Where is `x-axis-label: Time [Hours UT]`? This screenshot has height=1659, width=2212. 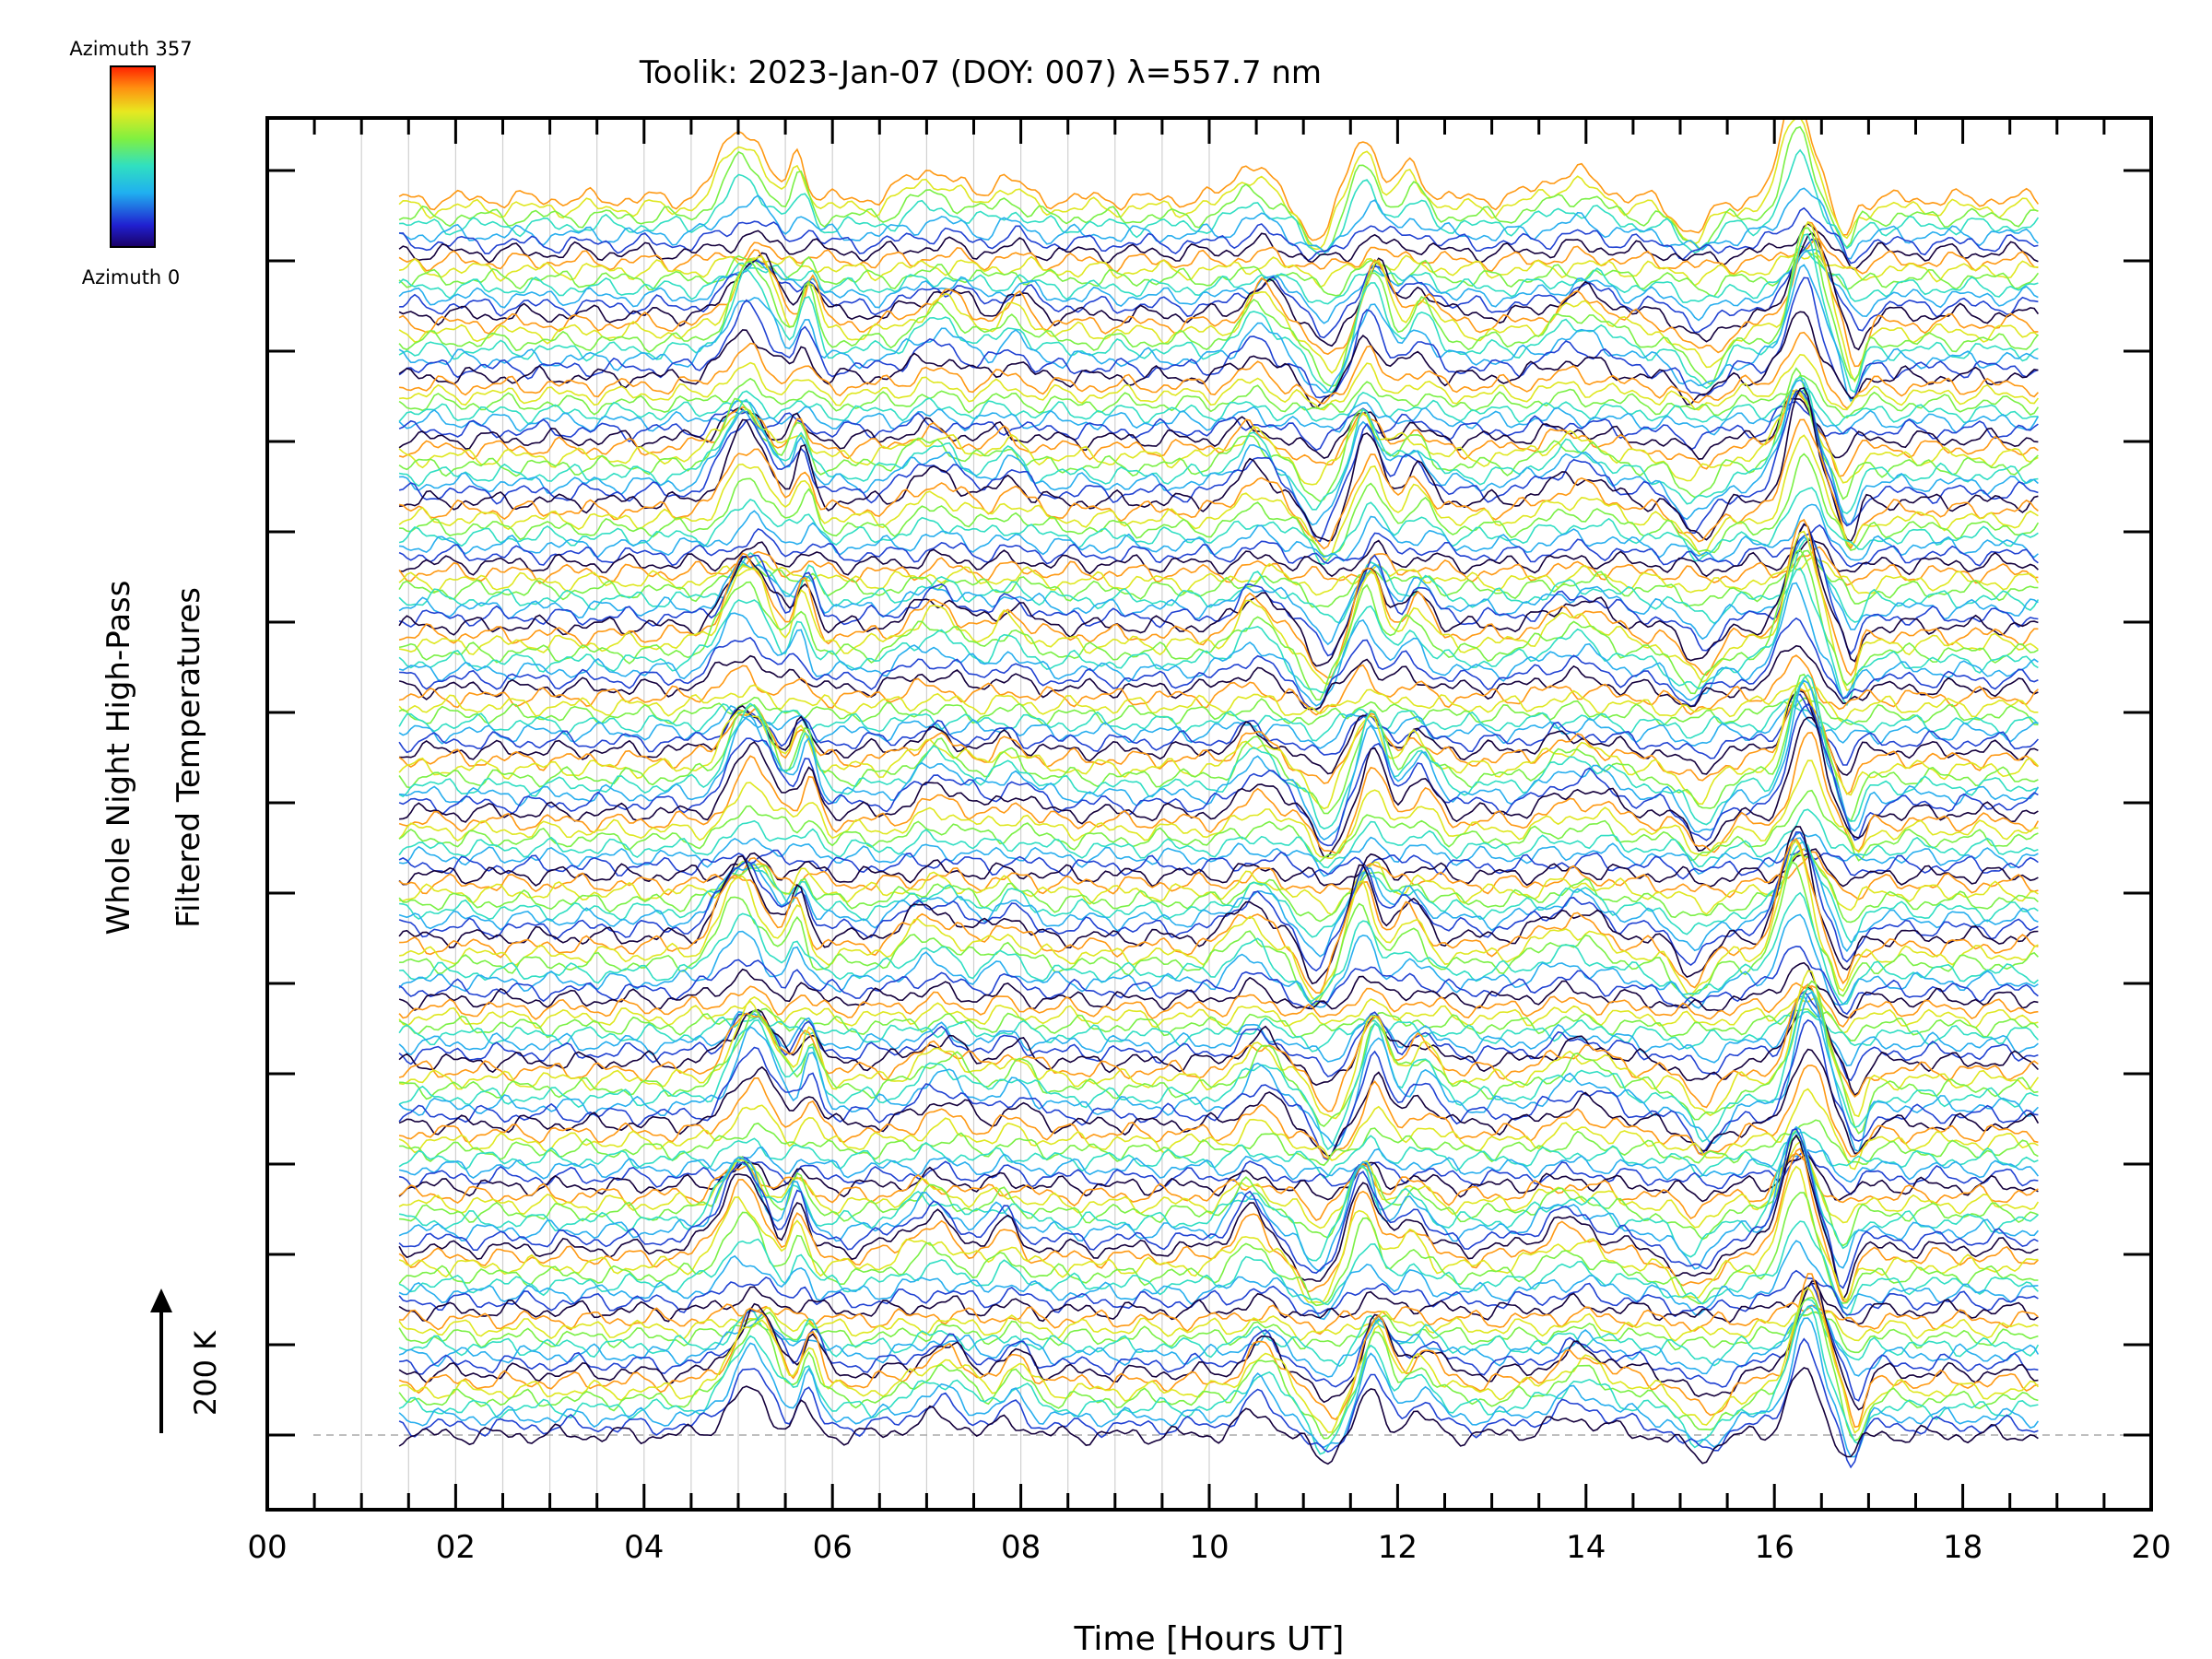
x-axis-label: Time [Hours UT] is located at coordinates (1209, 1639).